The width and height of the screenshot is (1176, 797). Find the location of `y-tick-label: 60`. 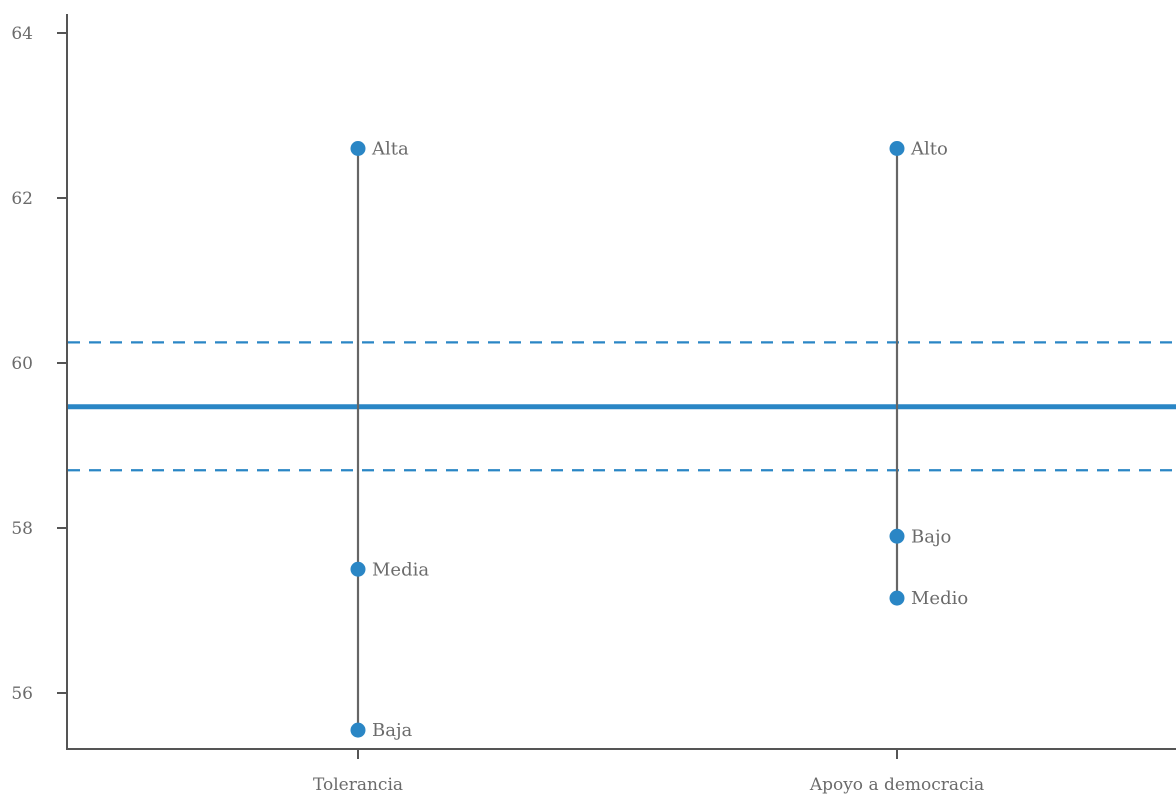

y-tick-label: 60 is located at coordinates (22, 364).